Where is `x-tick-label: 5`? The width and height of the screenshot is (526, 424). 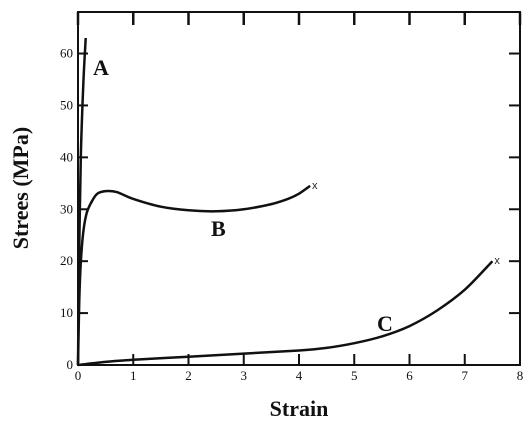 x-tick-label: 5 is located at coordinates (354, 375).